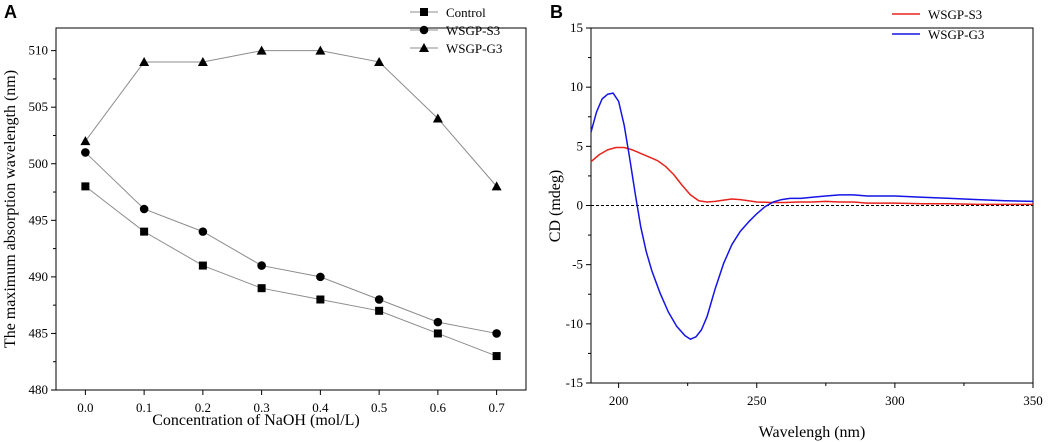 This screenshot has height=442, width=1052. I want to click on y-tick-label-a: 510, so click(39, 50).